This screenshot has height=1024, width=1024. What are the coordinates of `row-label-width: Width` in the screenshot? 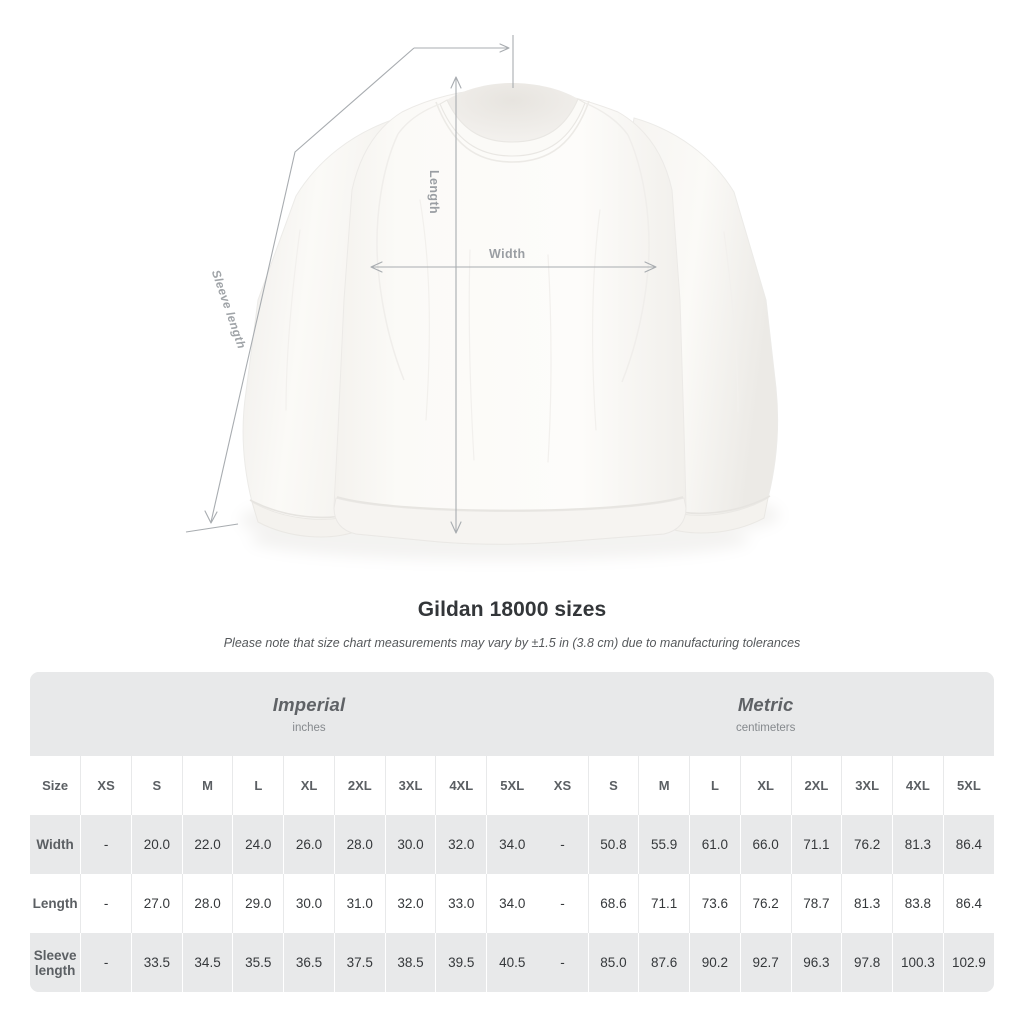 It's located at (56, 844).